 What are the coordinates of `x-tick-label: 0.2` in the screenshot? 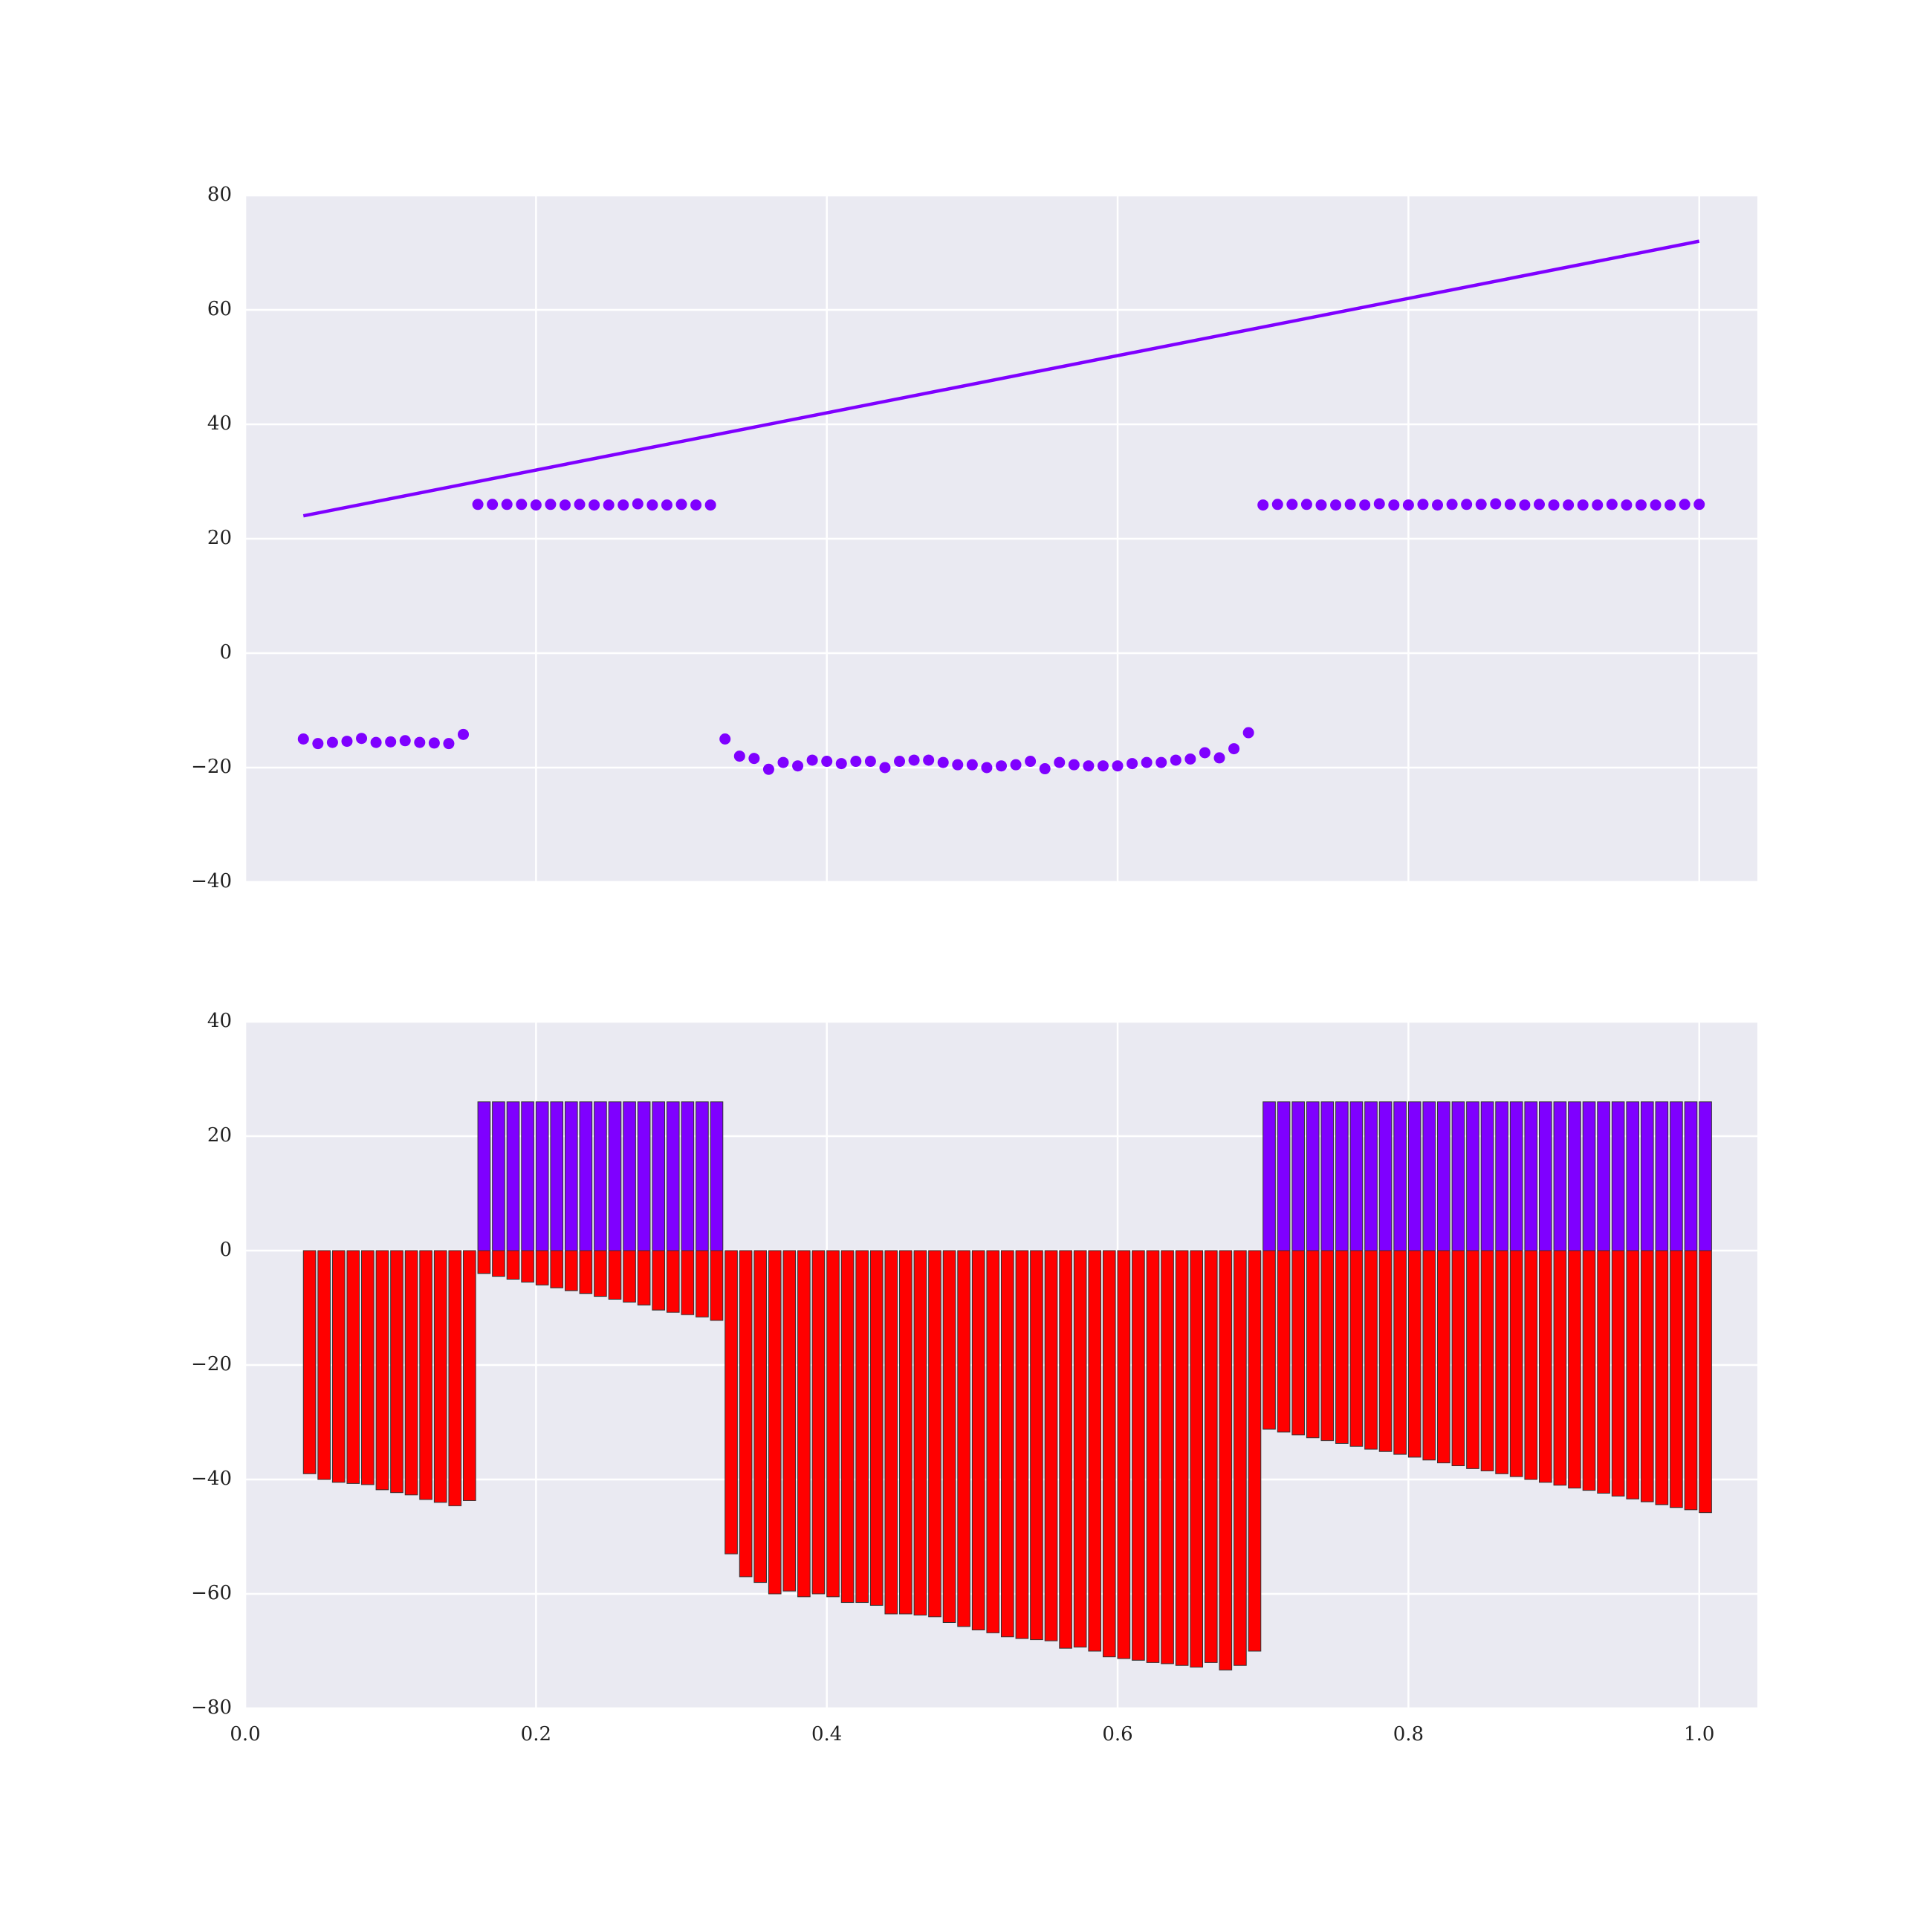 It's located at (536, 1734).